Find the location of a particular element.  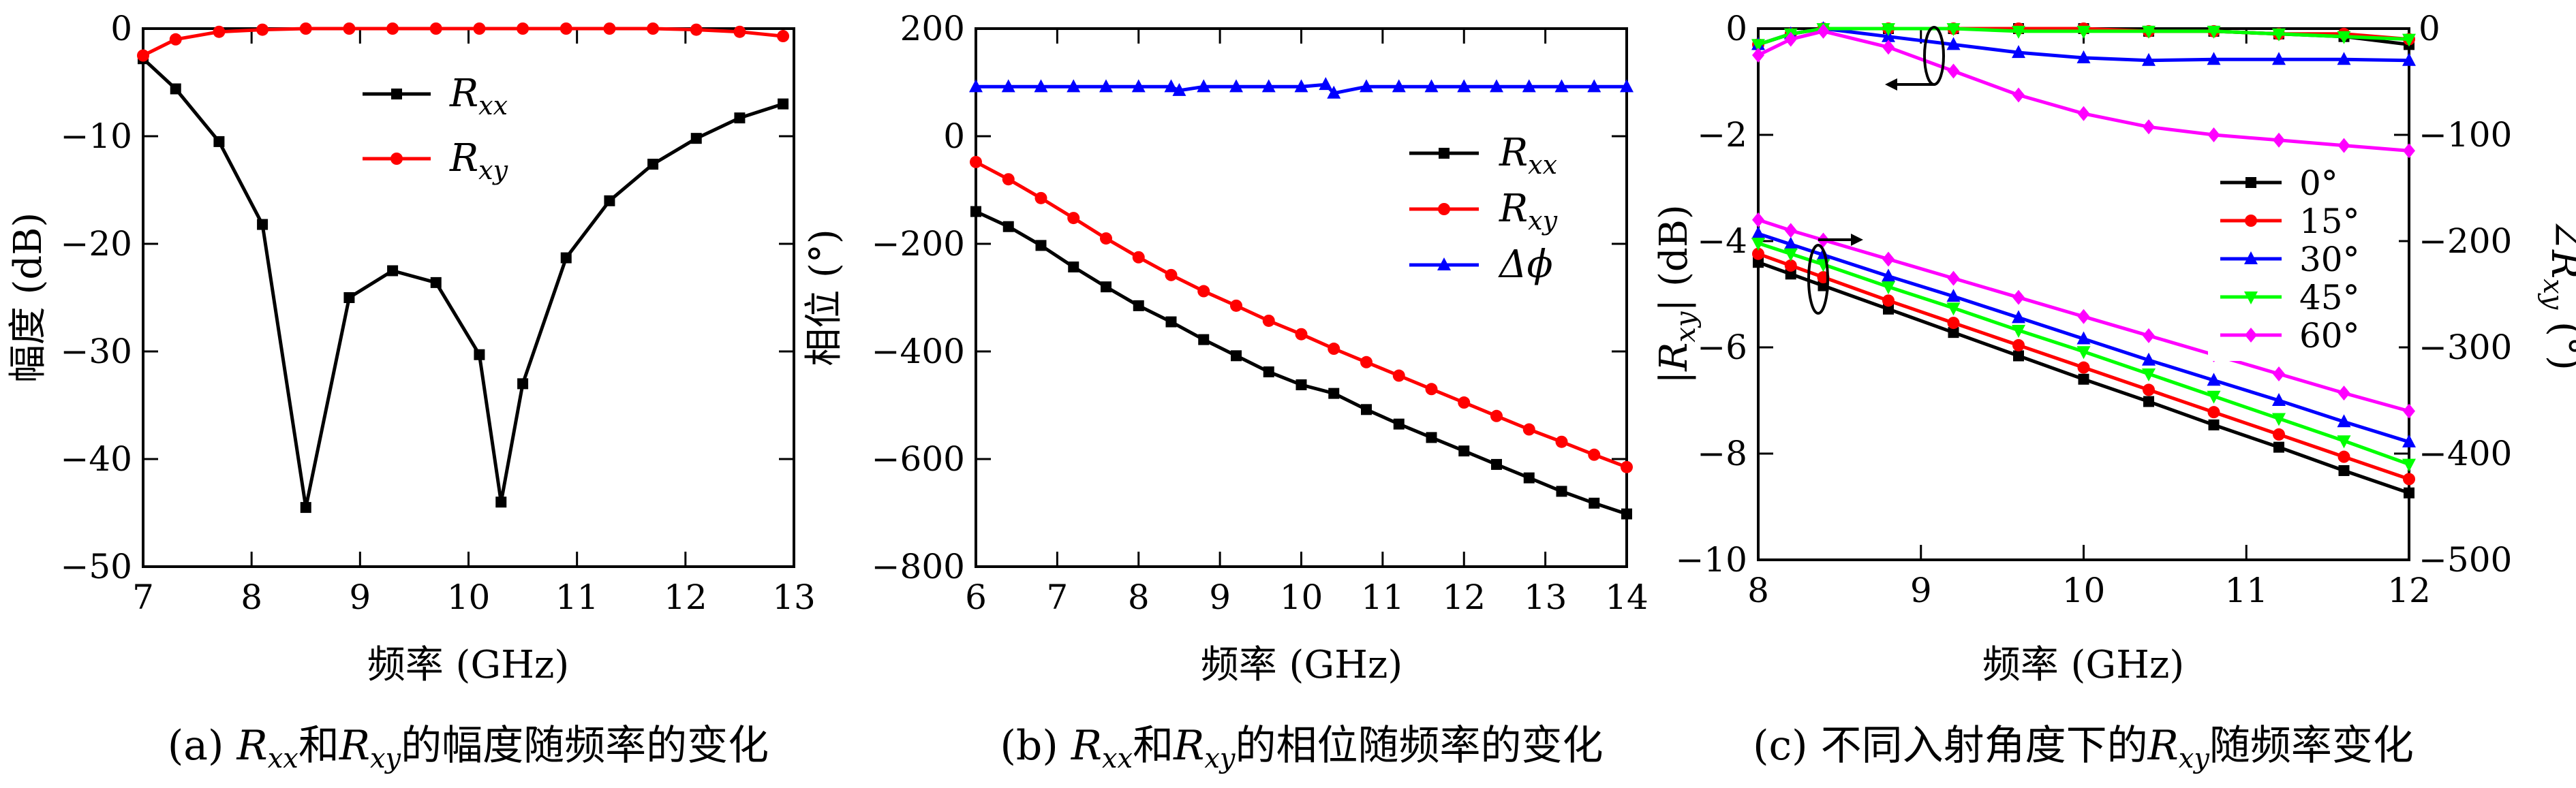

x-tick-label: 14 is located at coordinates (1627, 597).